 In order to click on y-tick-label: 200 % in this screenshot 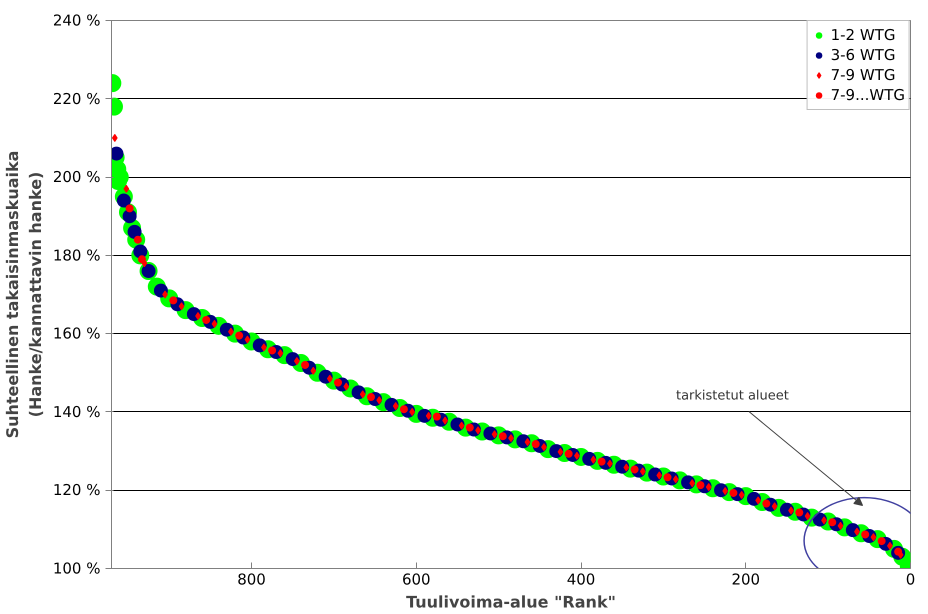, I will do `click(76, 177)`.